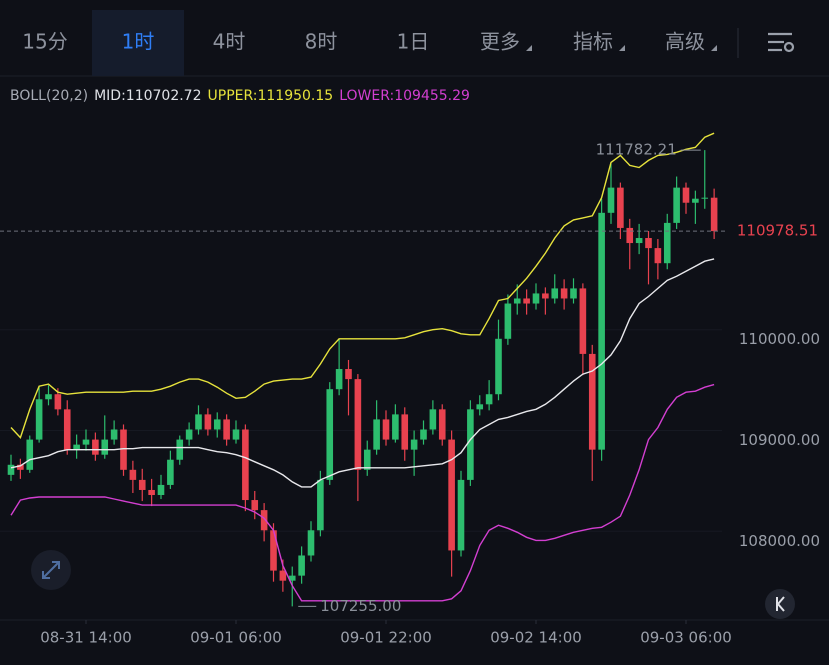  I want to click on x-tick-label: 09-01 22:00, so click(386, 638).